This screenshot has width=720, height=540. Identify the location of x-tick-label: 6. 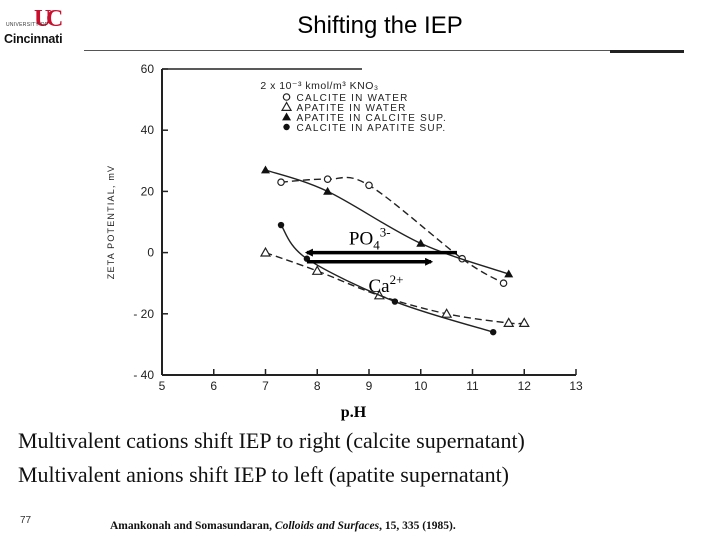
(213, 386).